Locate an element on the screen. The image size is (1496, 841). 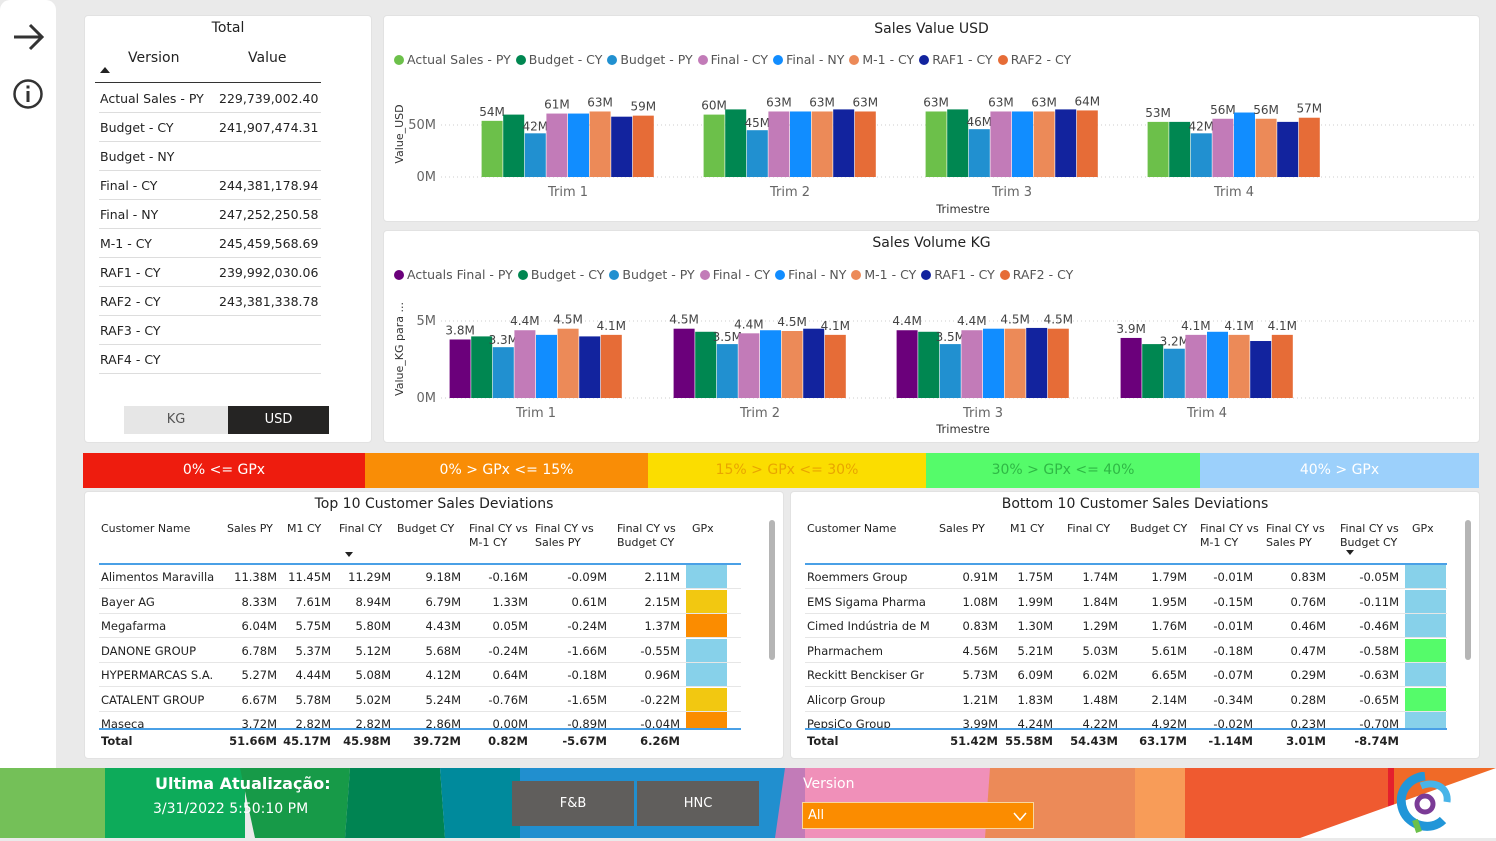
hnc-button: HNC is located at coordinates (698, 803).